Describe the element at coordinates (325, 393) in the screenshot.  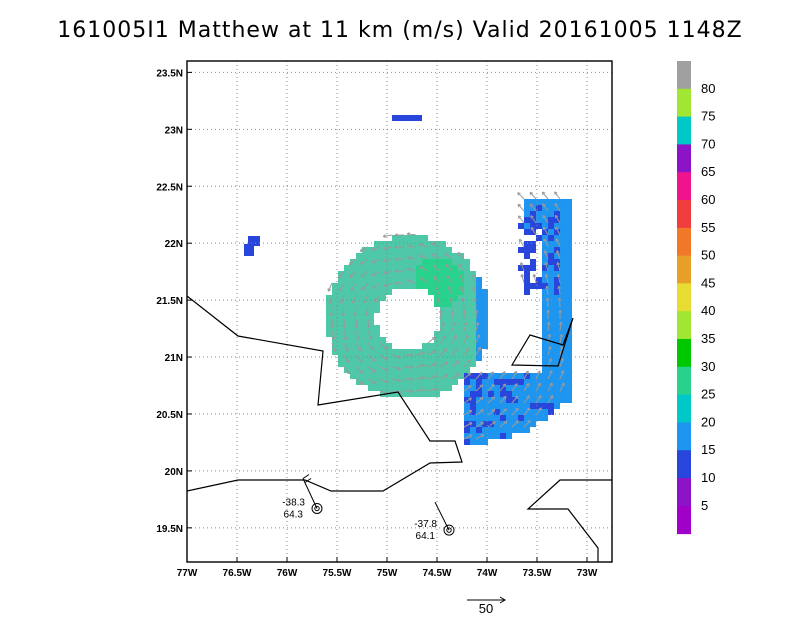
I see `coastline-cuba` at that location.